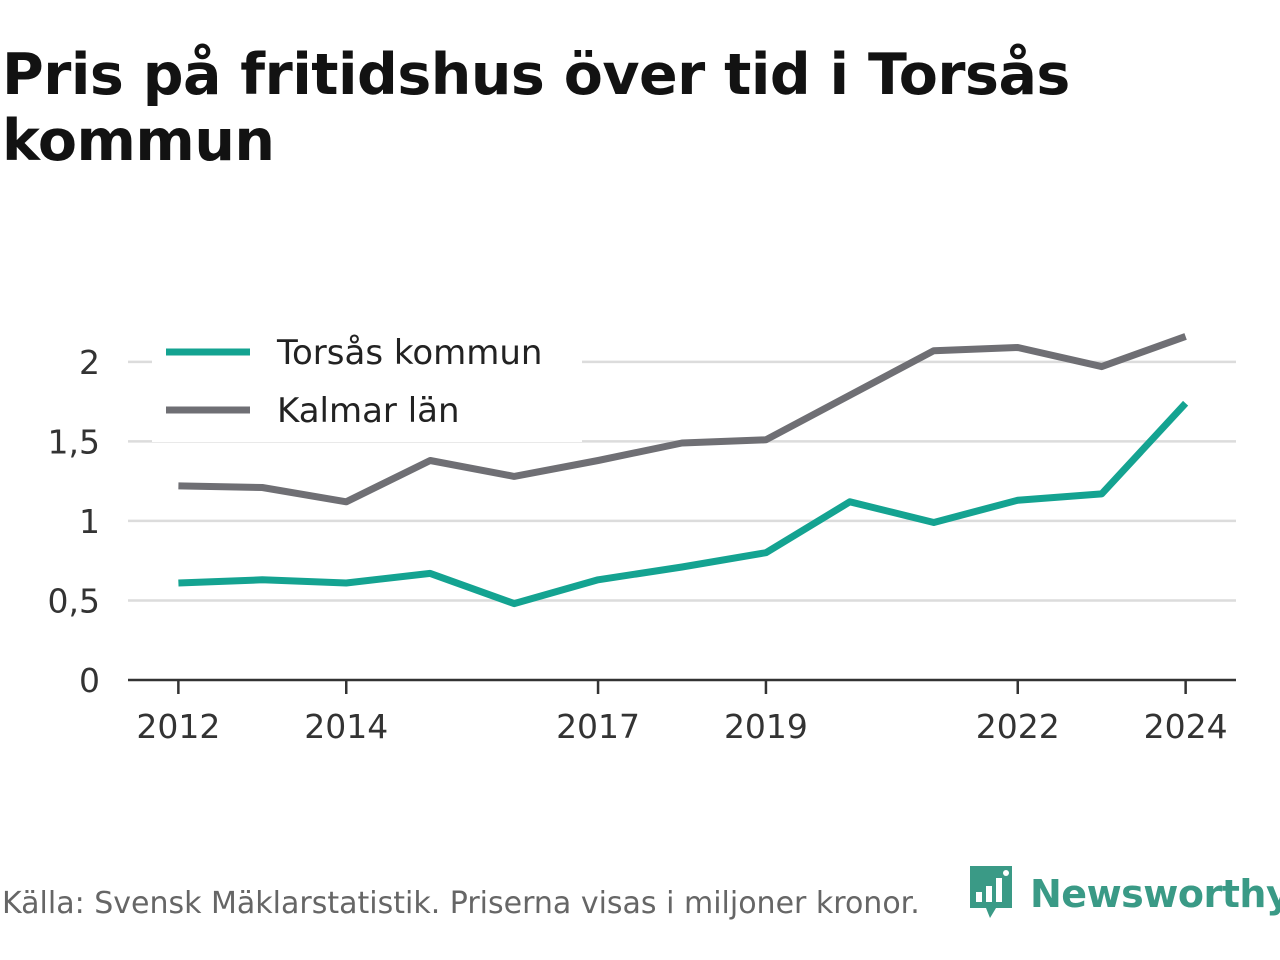  Describe the element at coordinates (89, 521) in the screenshot. I see `y-tick-label: 1` at that location.